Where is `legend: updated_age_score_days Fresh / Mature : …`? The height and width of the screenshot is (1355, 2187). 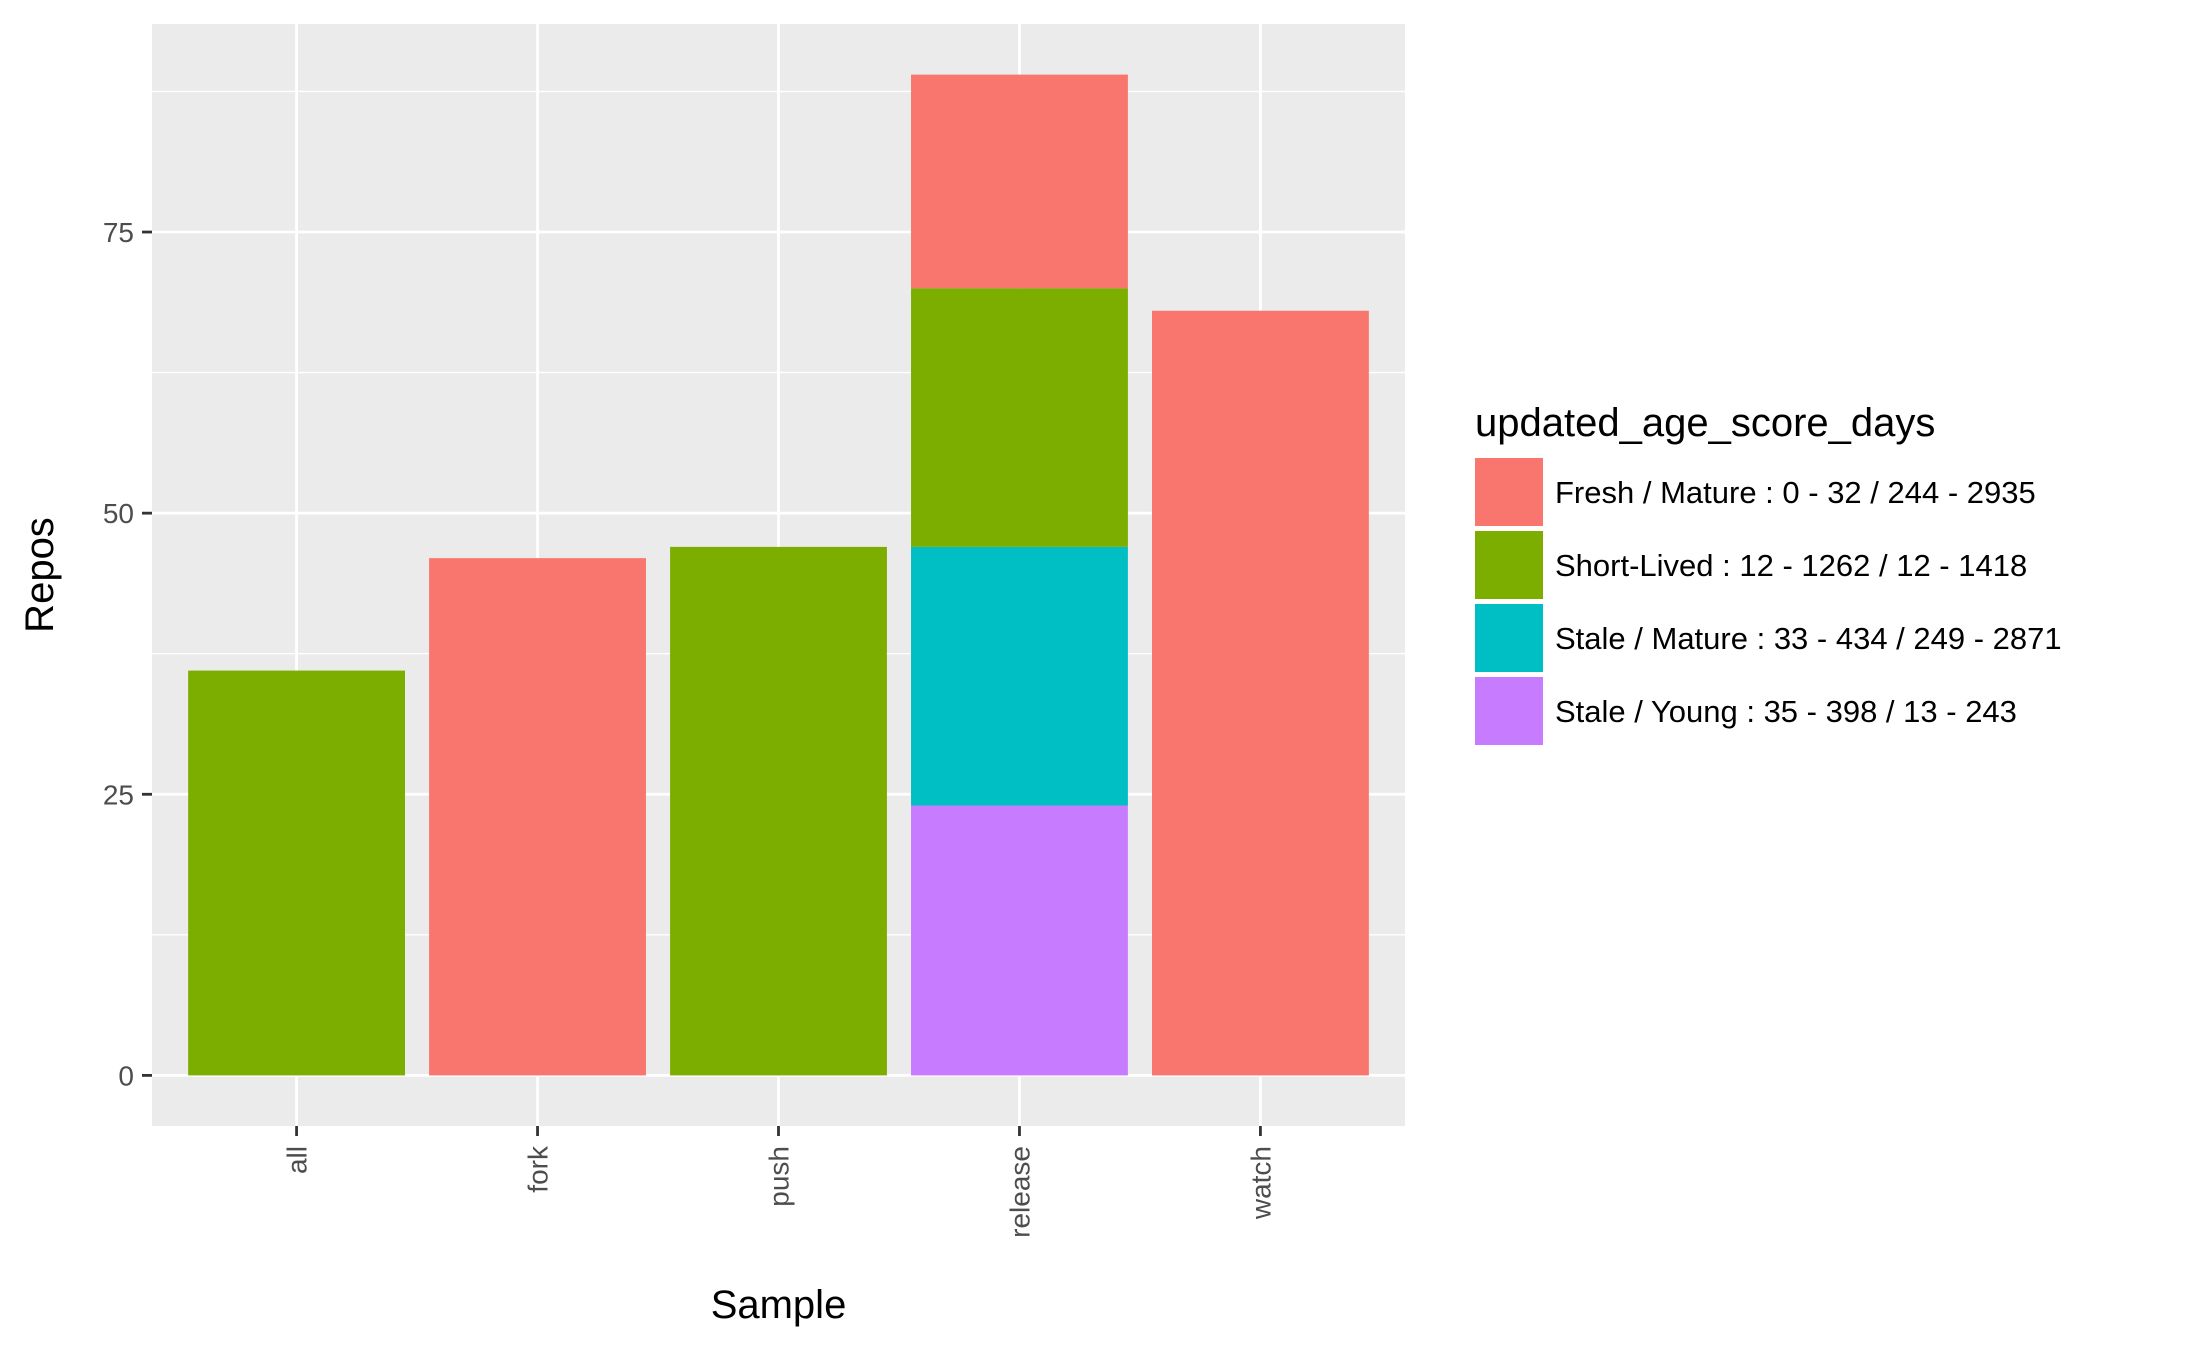
legend: updated_age_score_days Fresh / Mature : … is located at coordinates (1768, 573).